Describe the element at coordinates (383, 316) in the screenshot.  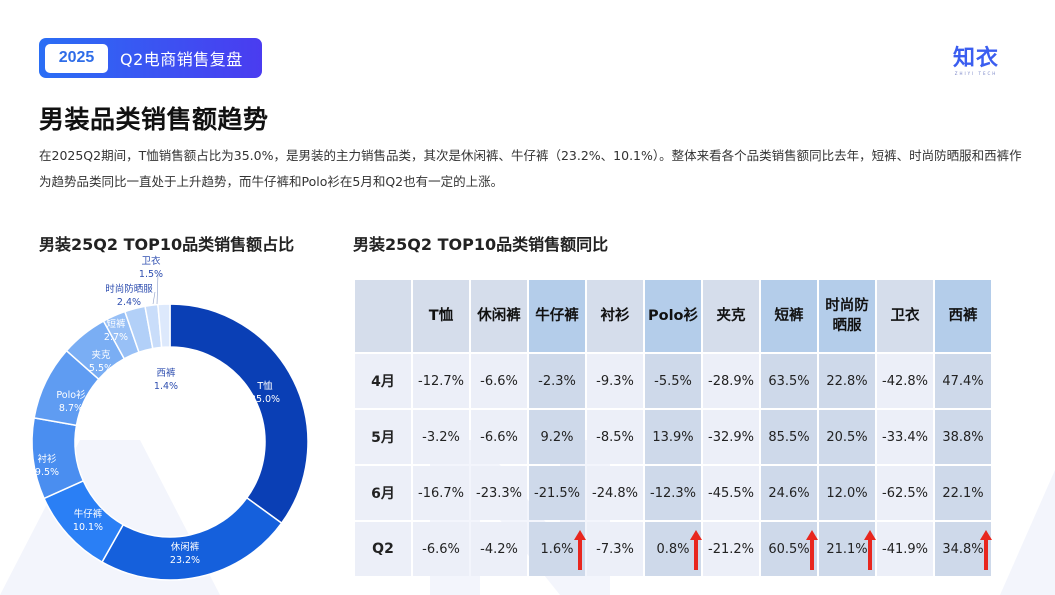
I see `table-corner-cell` at that location.